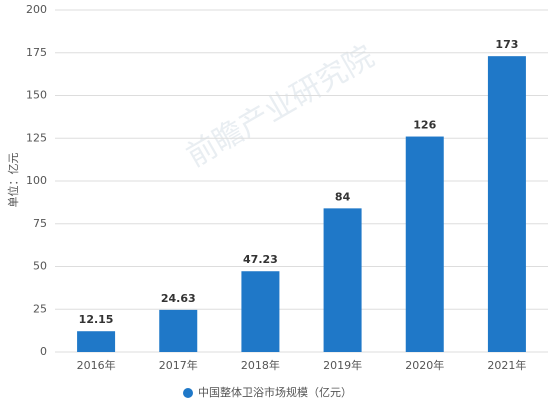 The image size is (556, 408). Describe the element at coordinates (40, 266) in the screenshot. I see `y-tick-label: 50` at that location.